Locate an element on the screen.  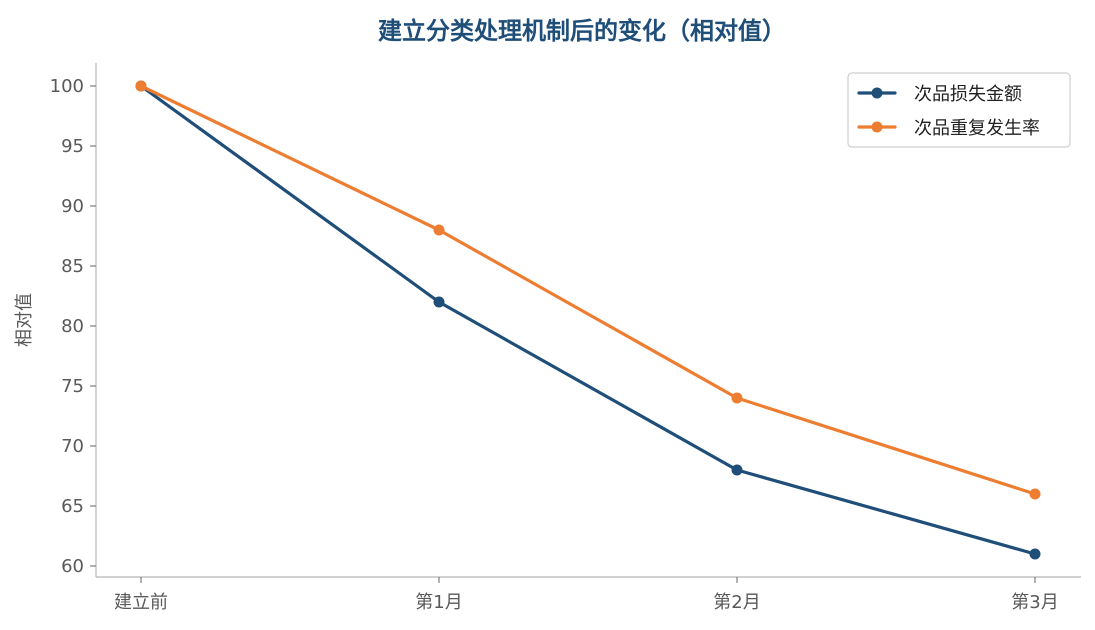
legend-label-2: 次品重复发生率 is located at coordinates (977, 128).